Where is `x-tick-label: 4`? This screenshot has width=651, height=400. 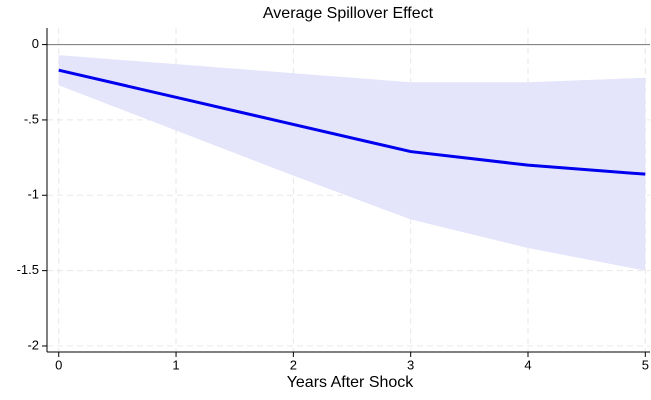 x-tick-label: 4 is located at coordinates (527, 364).